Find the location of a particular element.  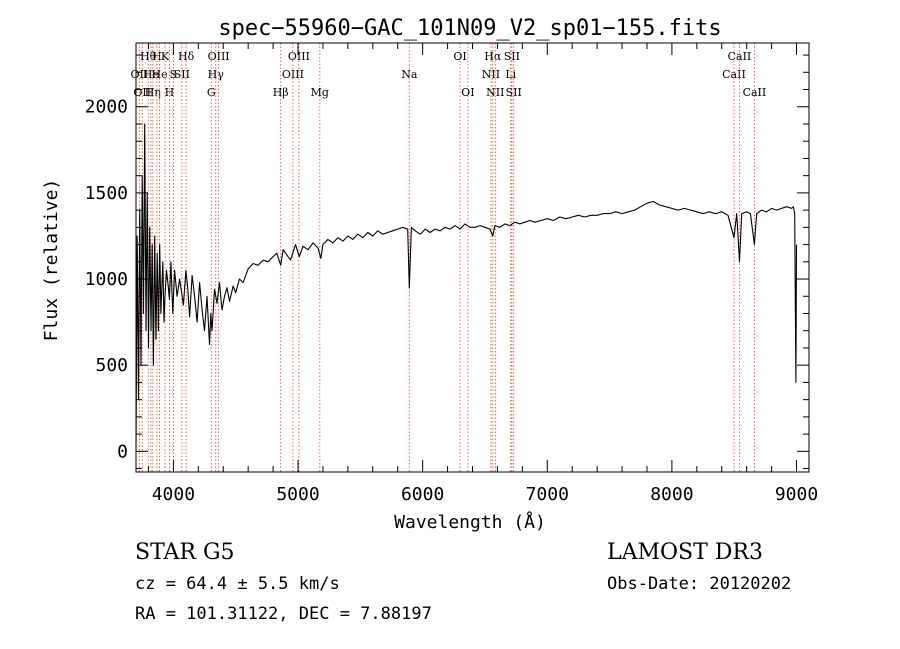

y-tick-label: 1000 is located at coordinates (106, 279).